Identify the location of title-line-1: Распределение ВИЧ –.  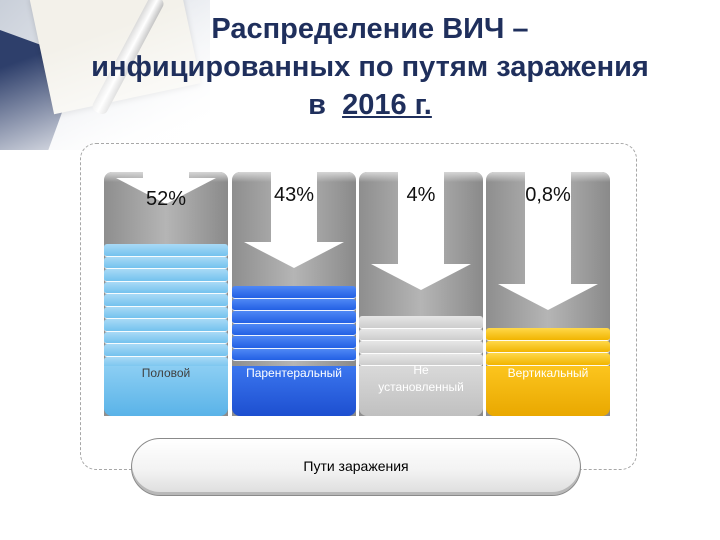
(370, 29).